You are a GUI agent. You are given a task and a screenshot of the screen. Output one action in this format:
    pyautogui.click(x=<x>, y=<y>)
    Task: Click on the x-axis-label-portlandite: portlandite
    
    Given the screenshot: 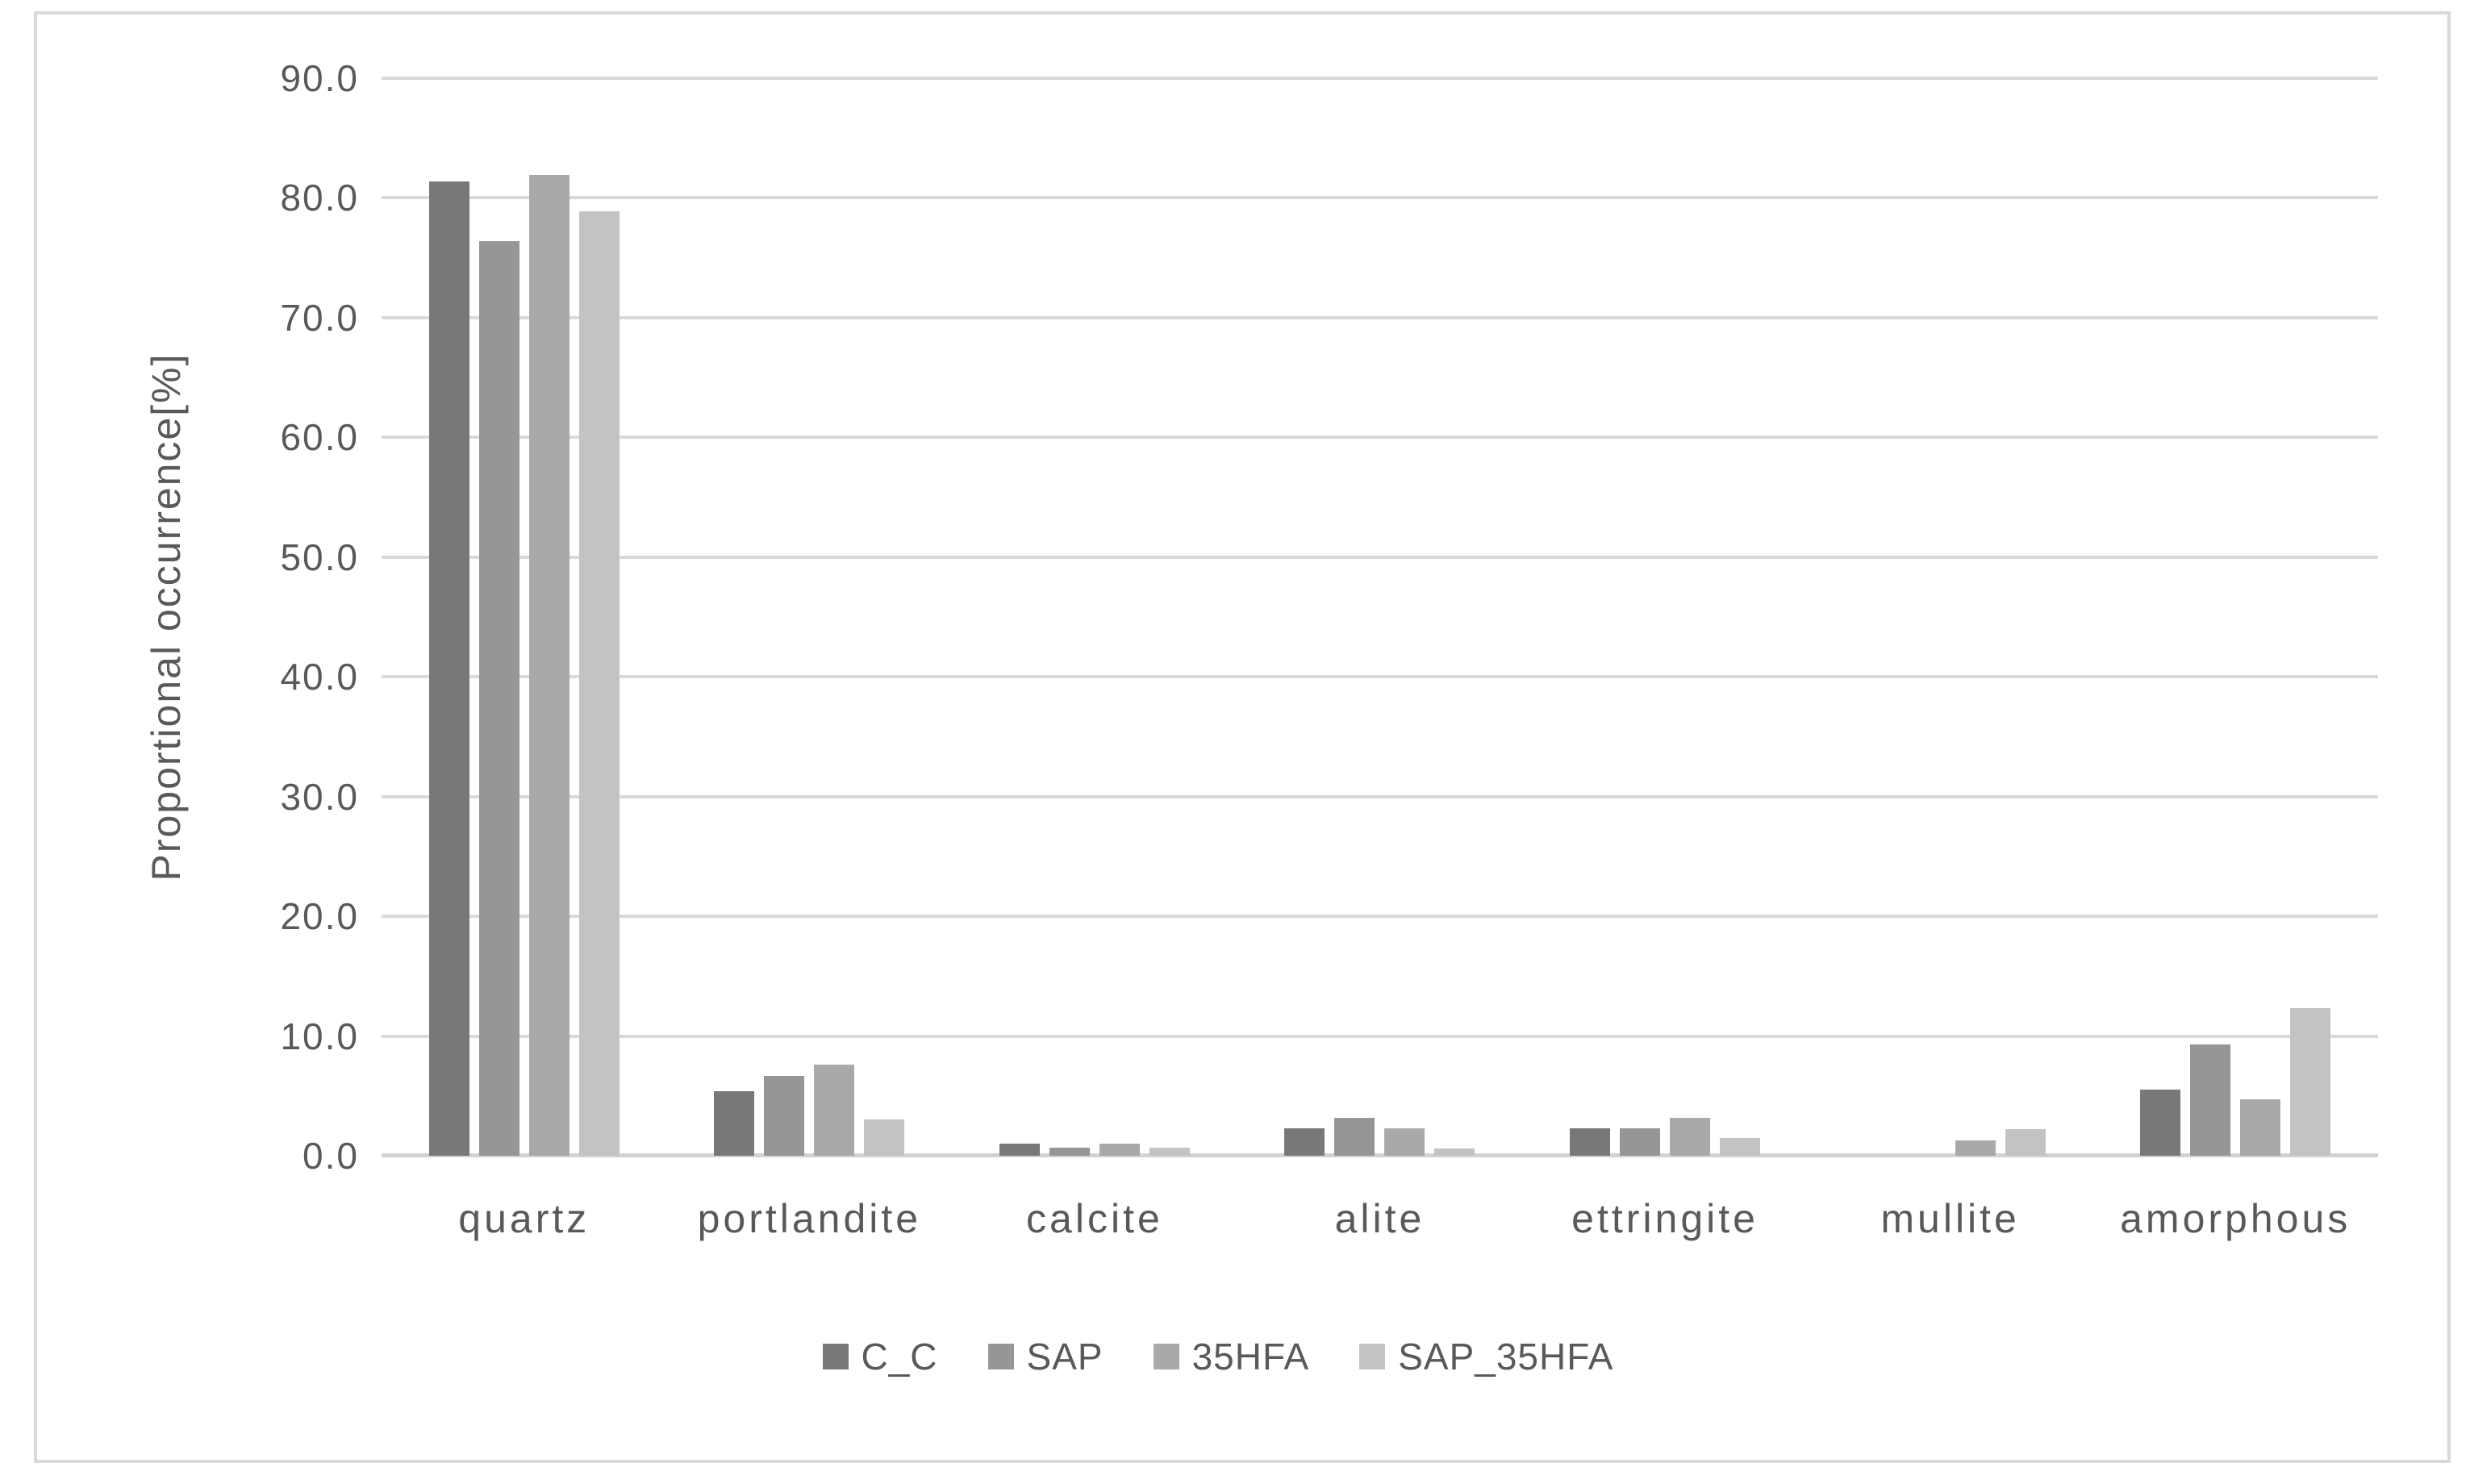 What is the action you would take?
    pyautogui.click(x=809, y=1218)
    